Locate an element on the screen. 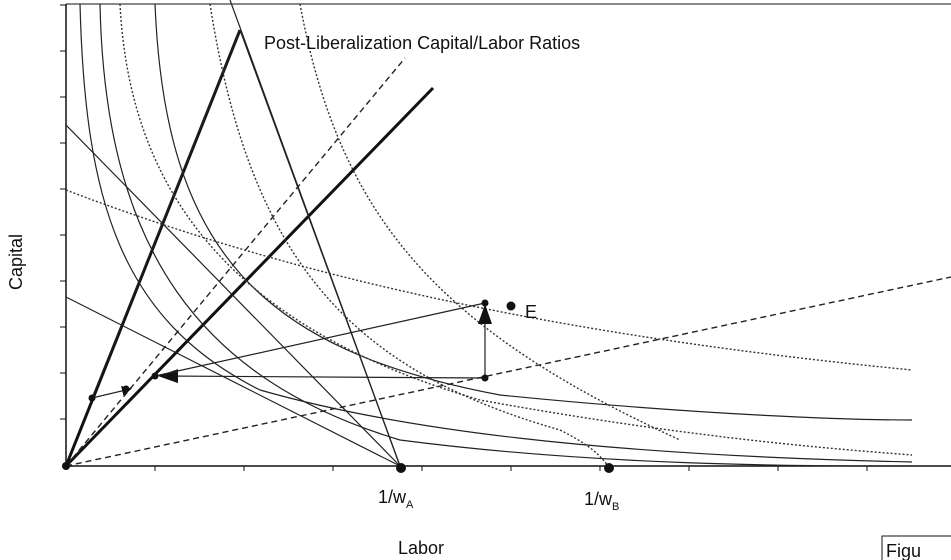 Image resolution: width=951 pixels, height=560 pixels. x-label: 1/wB is located at coordinates (601, 501).